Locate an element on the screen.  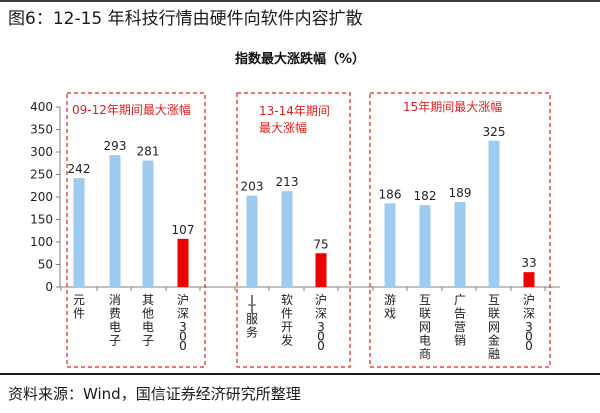
chart-title: 指数最大涨跌幅（%） is located at coordinates (300, 59).